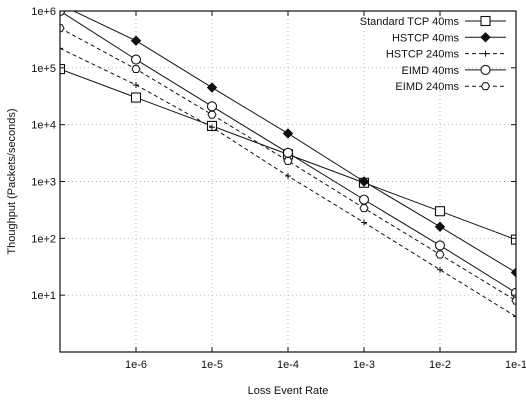 This screenshot has width=526, height=404. I want to click on x-tick-label: 1e-4, so click(288, 365).